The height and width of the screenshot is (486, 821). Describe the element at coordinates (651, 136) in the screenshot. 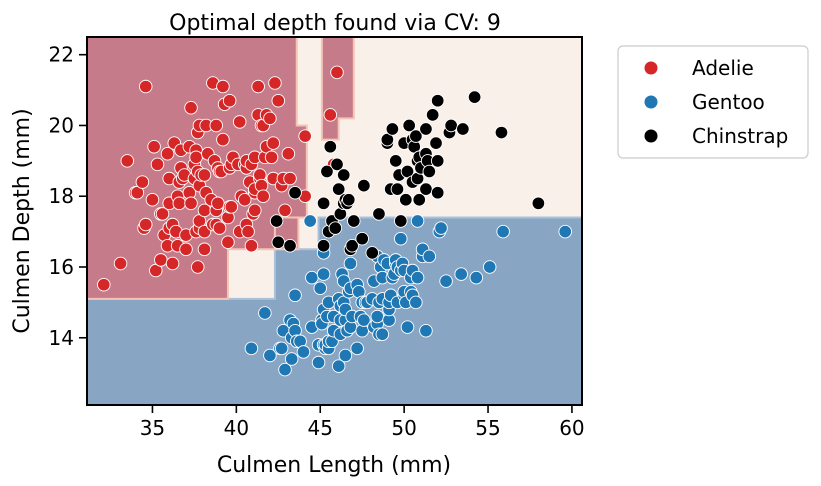

I see `legend-marker-chinstrap` at that location.